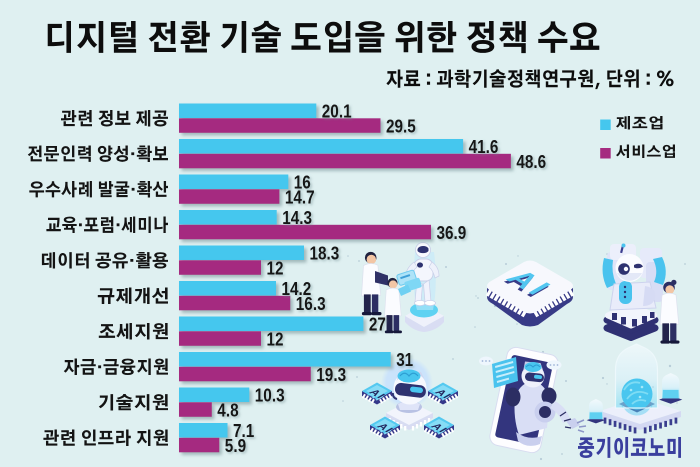 The width and height of the screenshot is (700, 467). What do you see at coordinates (452, 233) in the screenshot?
I see `svg-text: 36.9` at bounding box center [452, 233].